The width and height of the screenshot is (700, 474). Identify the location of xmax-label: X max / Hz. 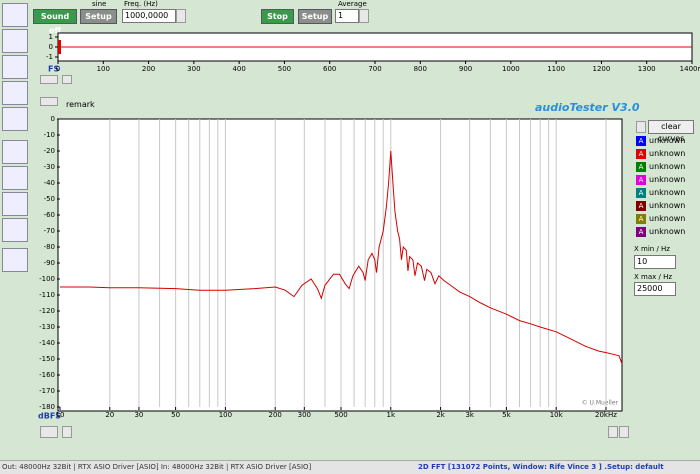
(653, 277).